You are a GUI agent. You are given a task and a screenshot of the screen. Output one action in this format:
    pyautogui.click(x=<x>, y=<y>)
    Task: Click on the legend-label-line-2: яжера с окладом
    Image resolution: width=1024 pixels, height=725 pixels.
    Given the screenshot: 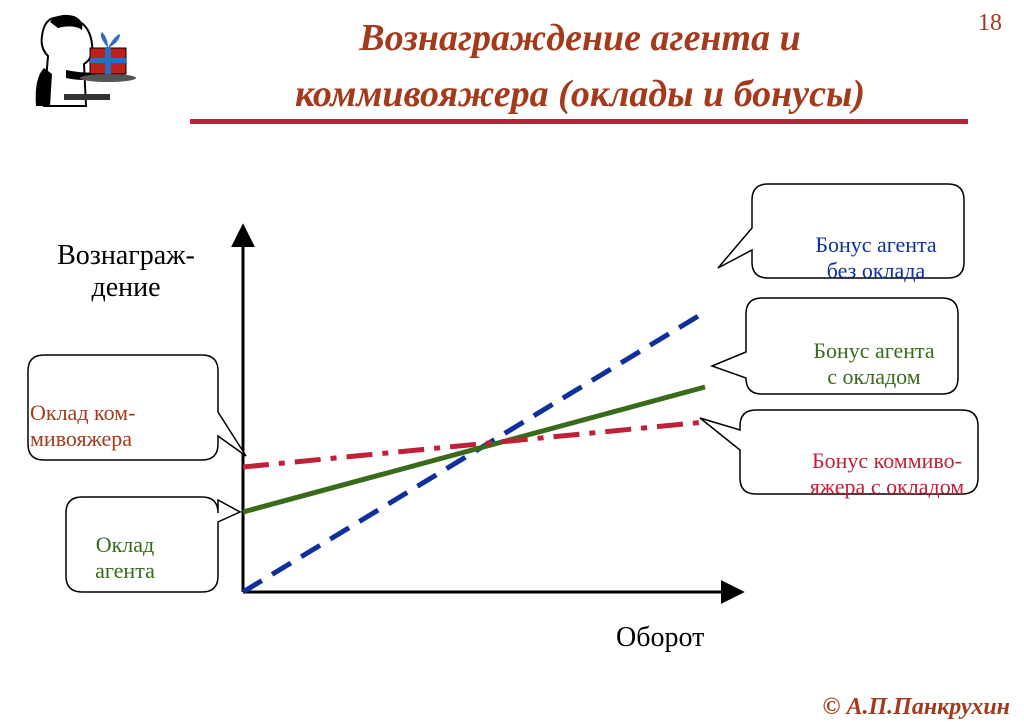 What is the action you would take?
    pyautogui.click(x=887, y=486)
    